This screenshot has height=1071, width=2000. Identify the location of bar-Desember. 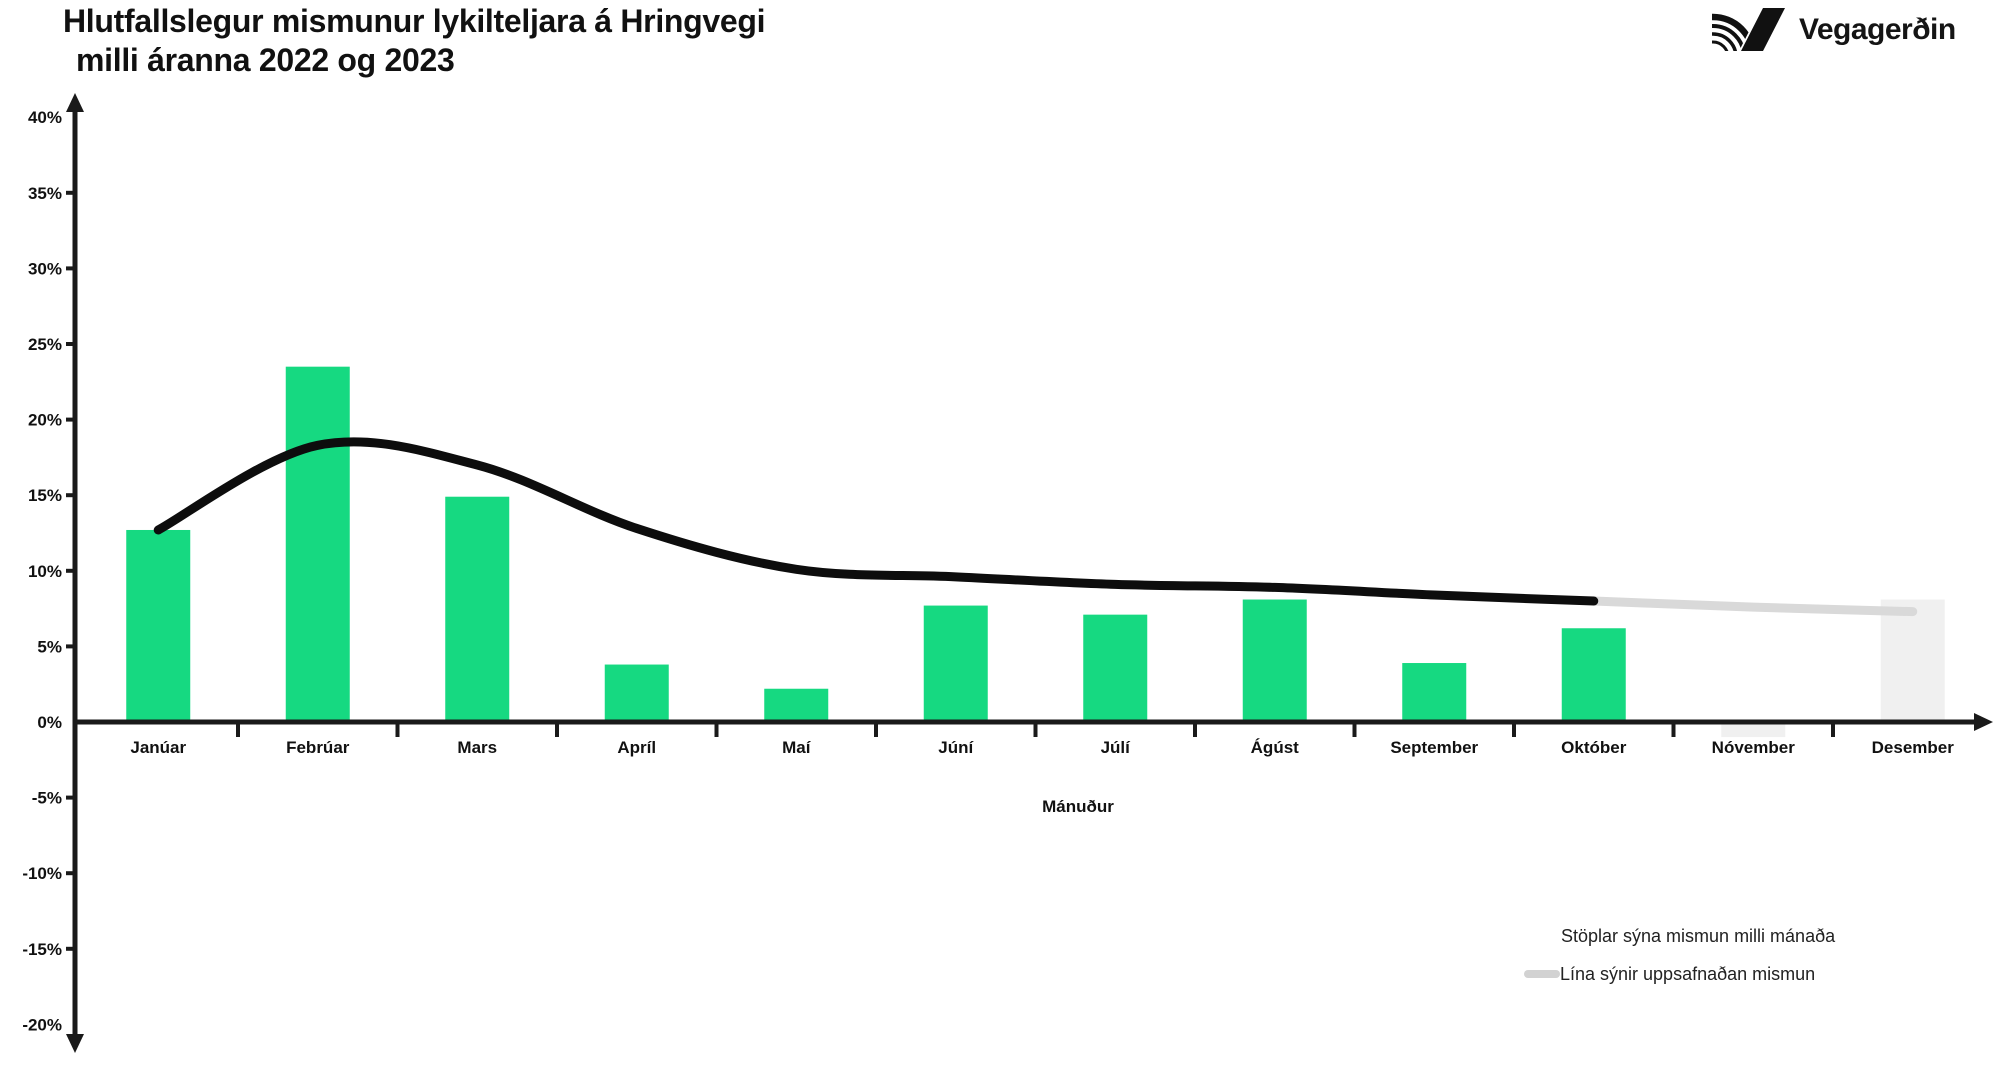
(1912, 660).